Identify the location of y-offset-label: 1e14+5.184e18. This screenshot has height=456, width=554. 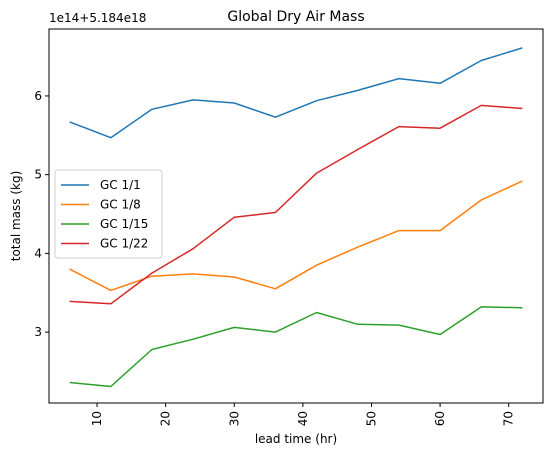
(97, 18).